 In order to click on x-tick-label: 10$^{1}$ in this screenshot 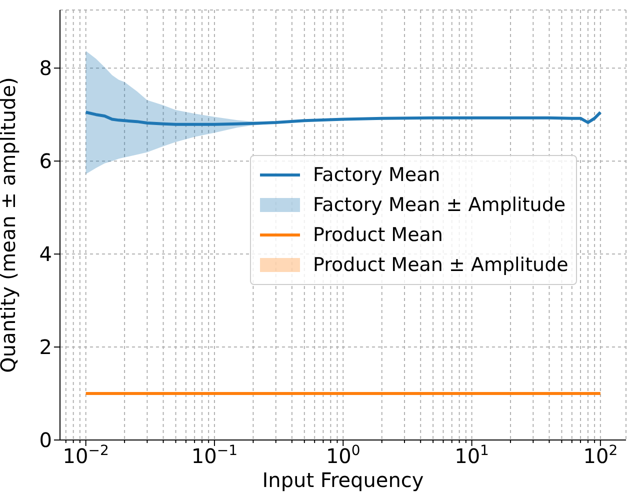, I will do `click(471, 455)`.